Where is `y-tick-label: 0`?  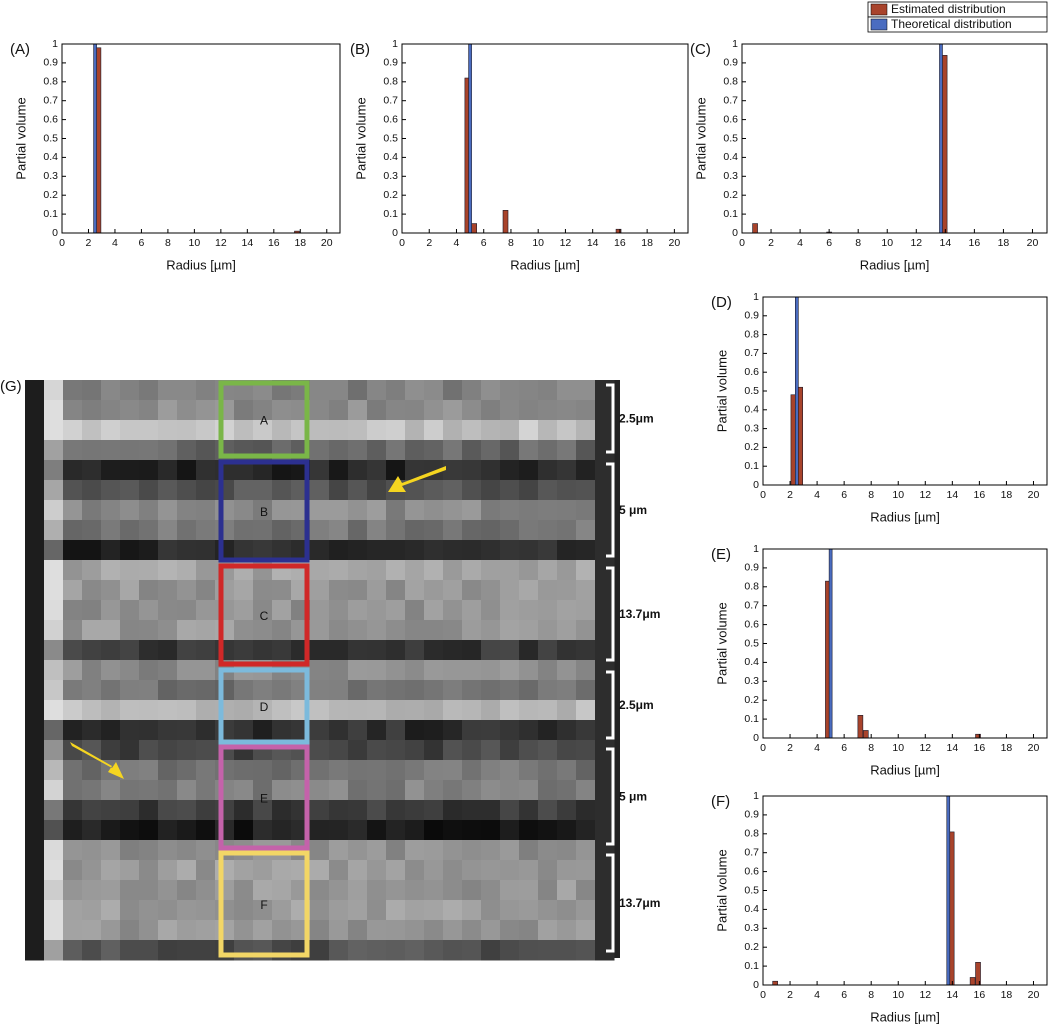
y-tick-label: 0 is located at coordinates (55, 233).